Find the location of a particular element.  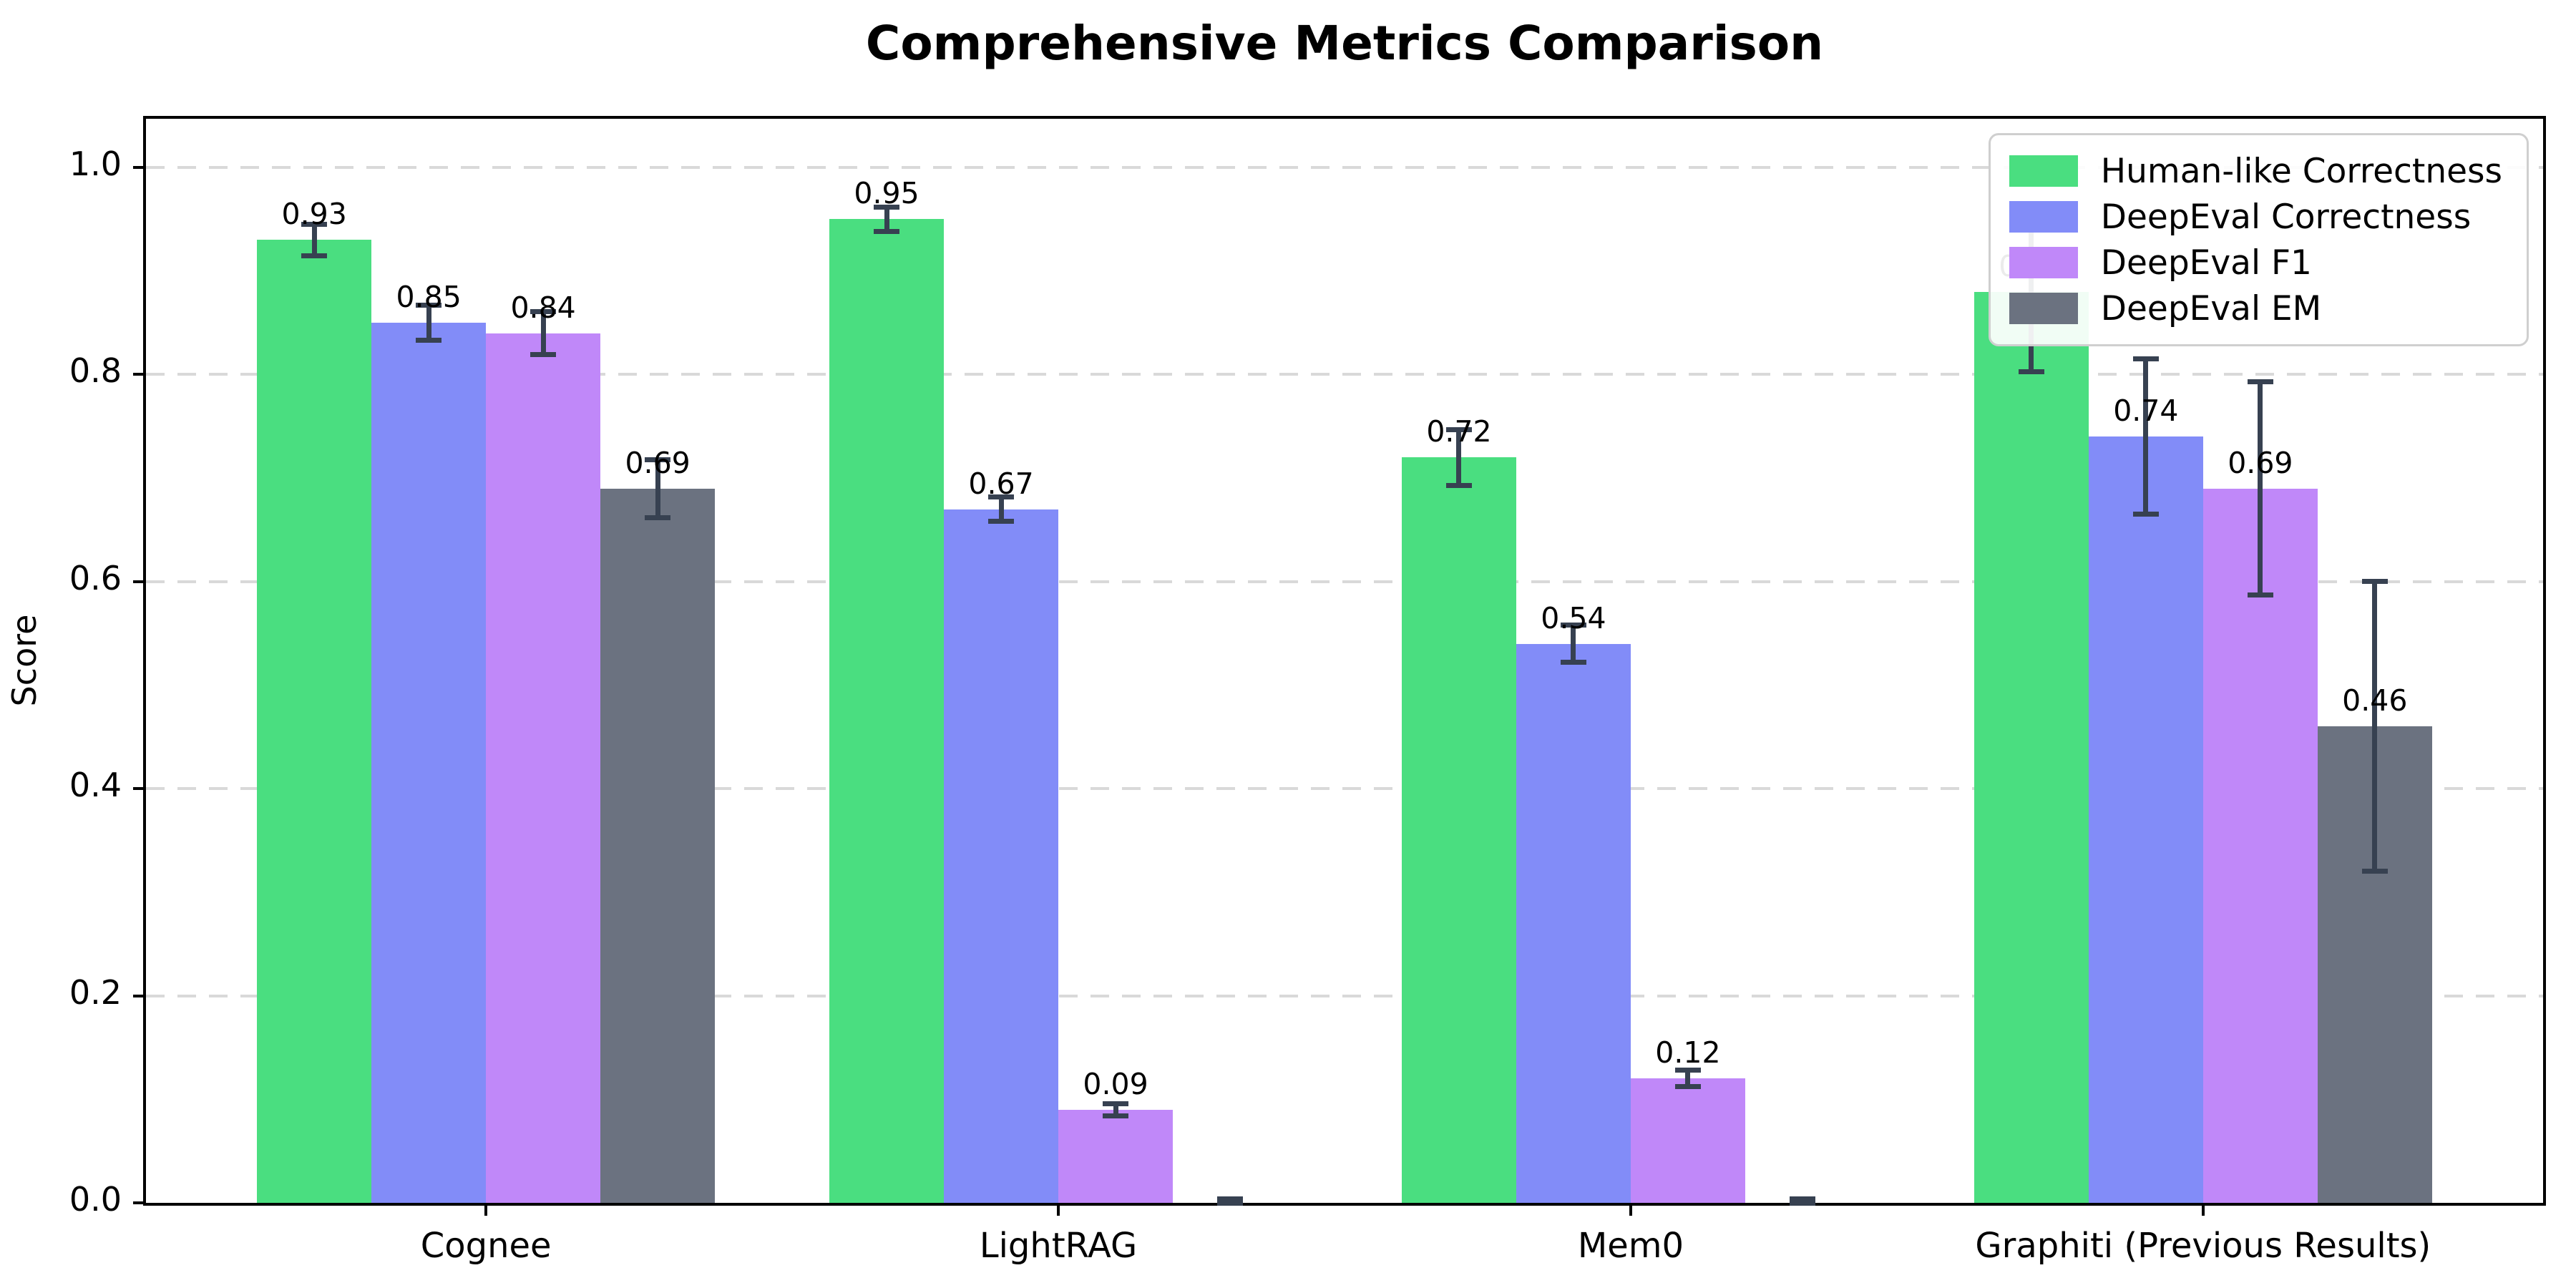

bar-value-label: 0.54 is located at coordinates (1573, 617).